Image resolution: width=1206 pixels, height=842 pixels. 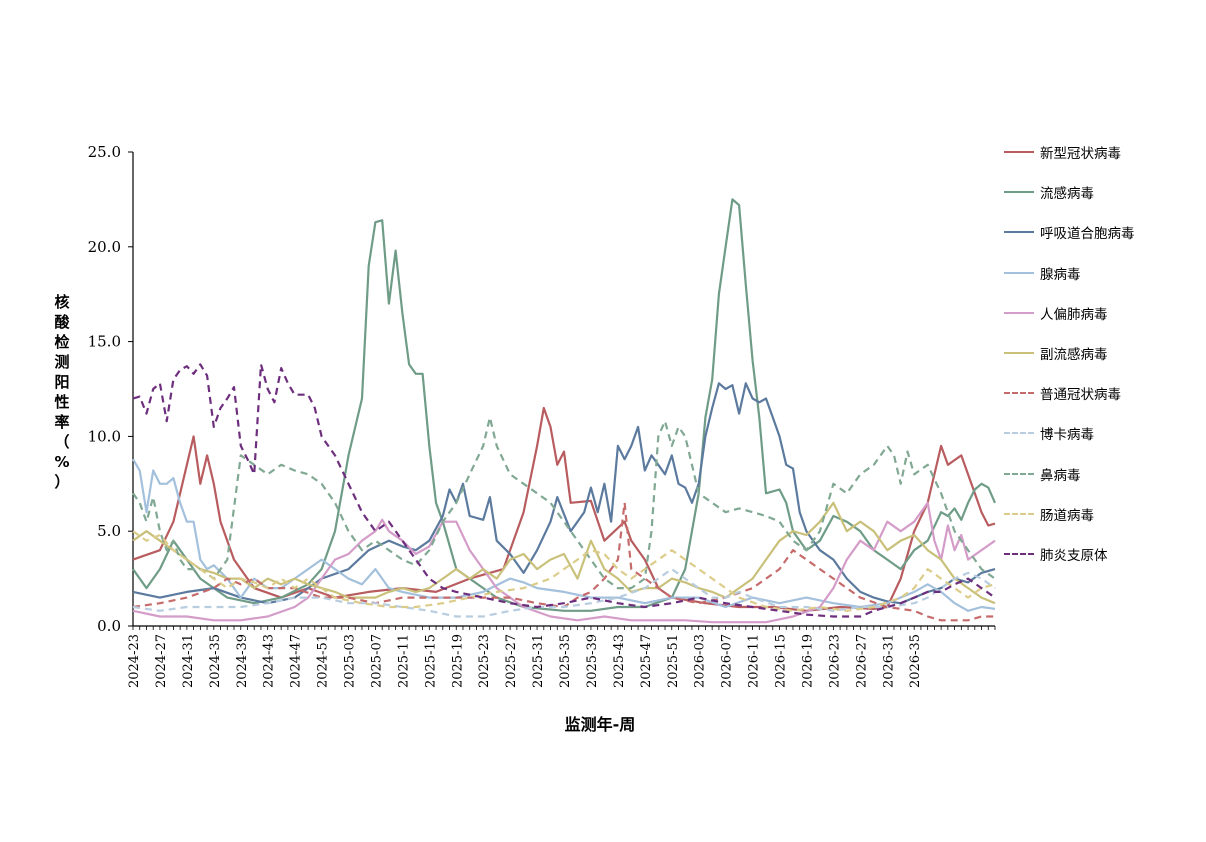 What do you see at coordinates (188, 661) in the screenshot?
I see `x-tick-label: 2024-31` at bounding box center [188, 661].